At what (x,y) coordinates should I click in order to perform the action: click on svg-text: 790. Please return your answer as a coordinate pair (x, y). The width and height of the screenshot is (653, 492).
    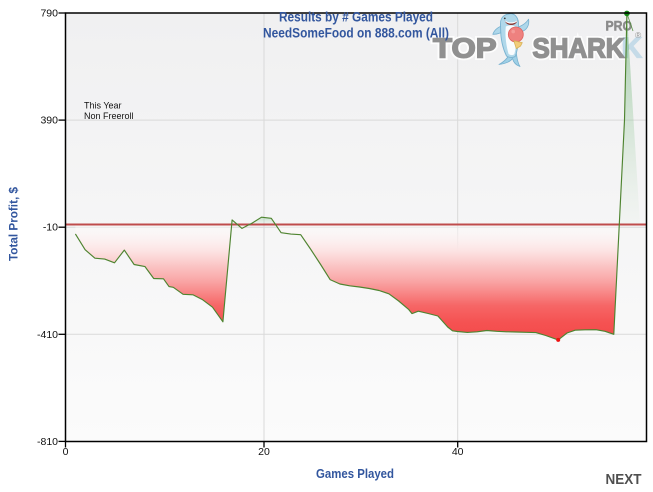
    Looking at the image, I should click on (49, 14).